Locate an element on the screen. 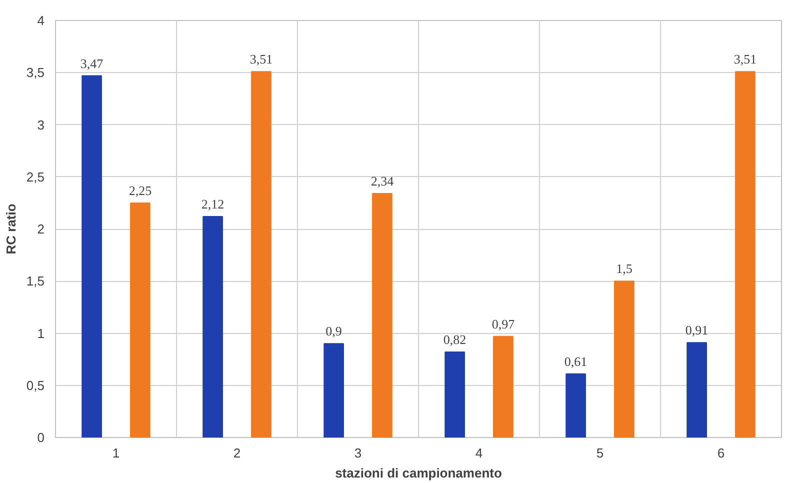 This screenshot has width=786, height=483. data-label: 2,34 is located at coordinates (382, 181).